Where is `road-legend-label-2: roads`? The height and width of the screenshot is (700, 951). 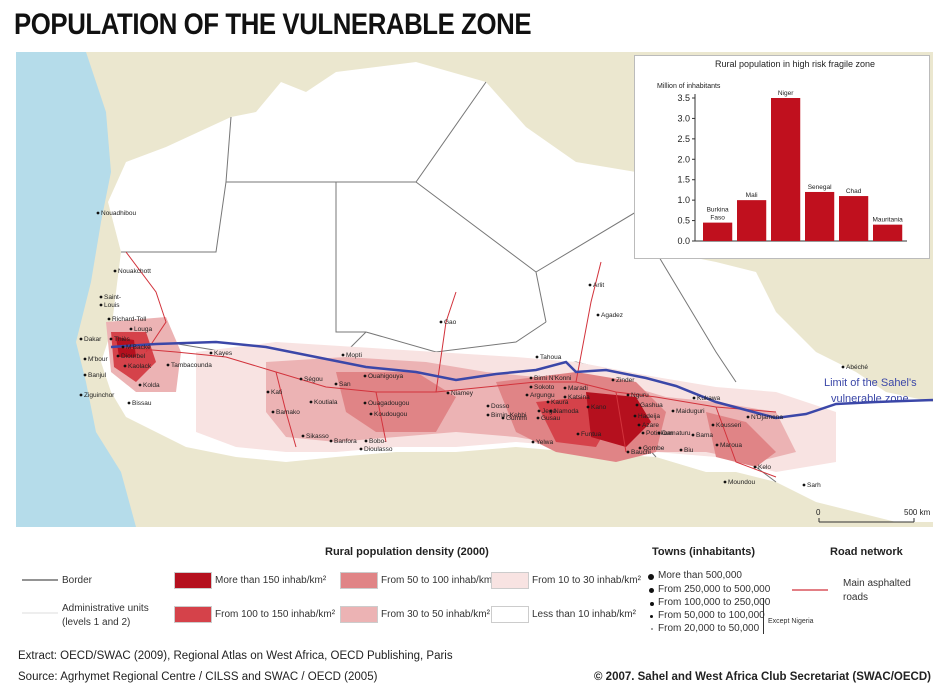
road-legend-label-2: roads is located at coordinates (856, 597).